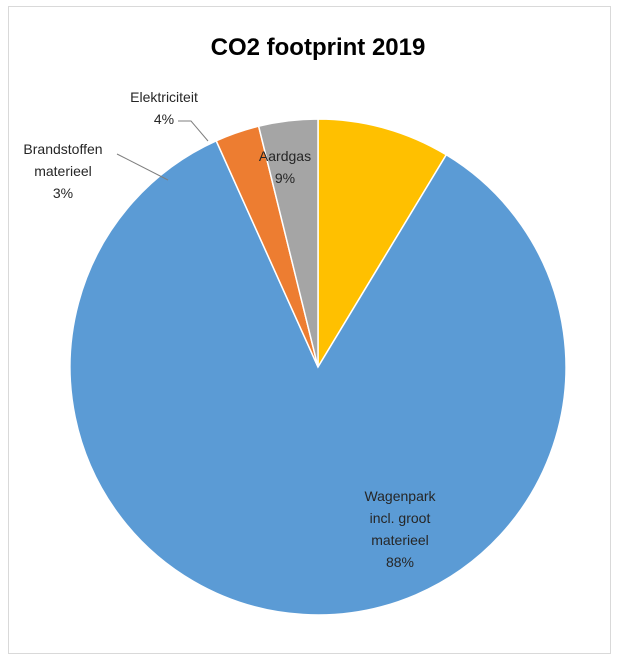 The height and width of the screenshot is (662, 621). Describe the element at coordinates (400, 529) in the screenshot. I see `data-label: Wagenpark incl. groot materieel 88%` at that location.